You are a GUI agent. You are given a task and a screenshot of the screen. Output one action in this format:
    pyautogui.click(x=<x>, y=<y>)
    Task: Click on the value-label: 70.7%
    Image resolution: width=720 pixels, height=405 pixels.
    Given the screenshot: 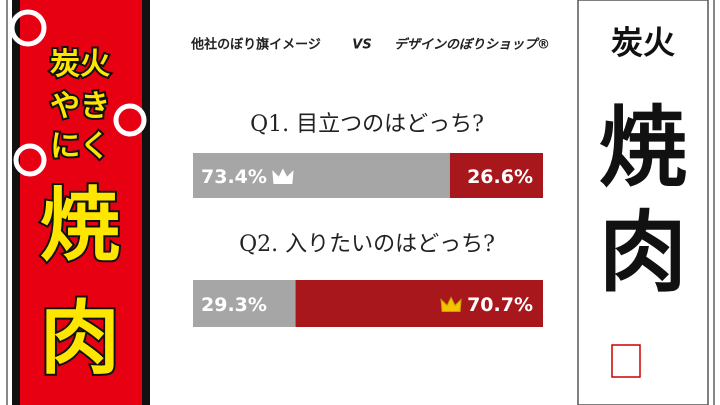 What is the action you would take?
    pyautogui.click(x=500, y=305)
    